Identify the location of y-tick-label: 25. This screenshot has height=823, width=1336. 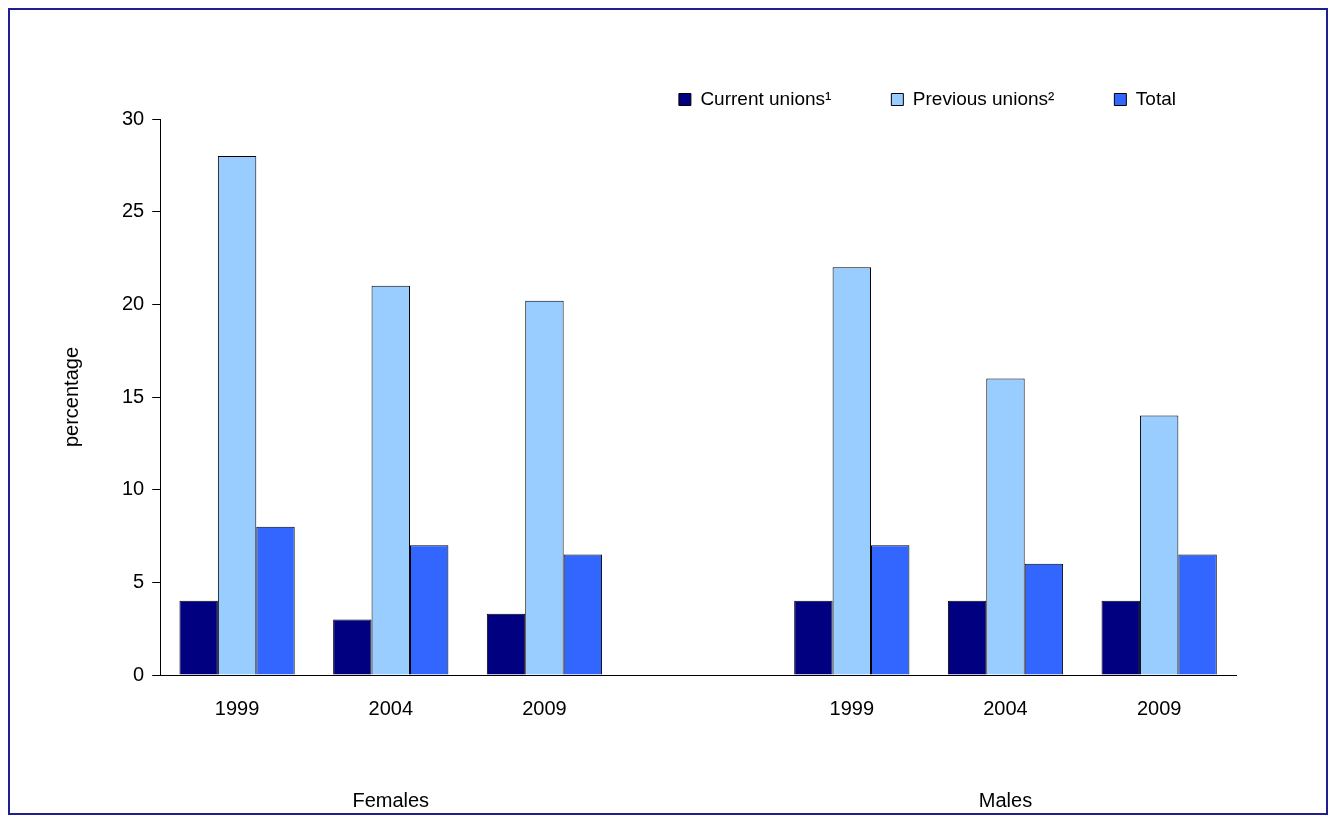
(133, 210).